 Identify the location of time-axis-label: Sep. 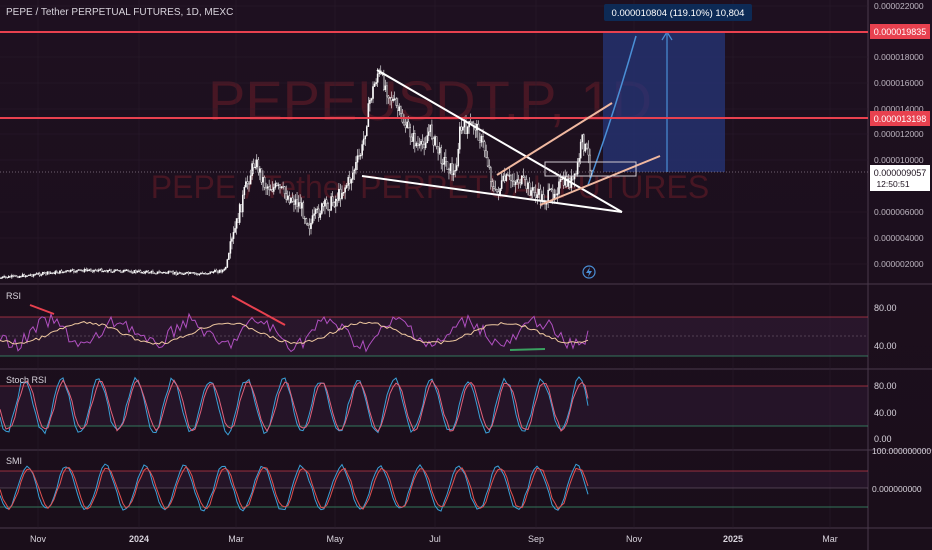
(536, 539).